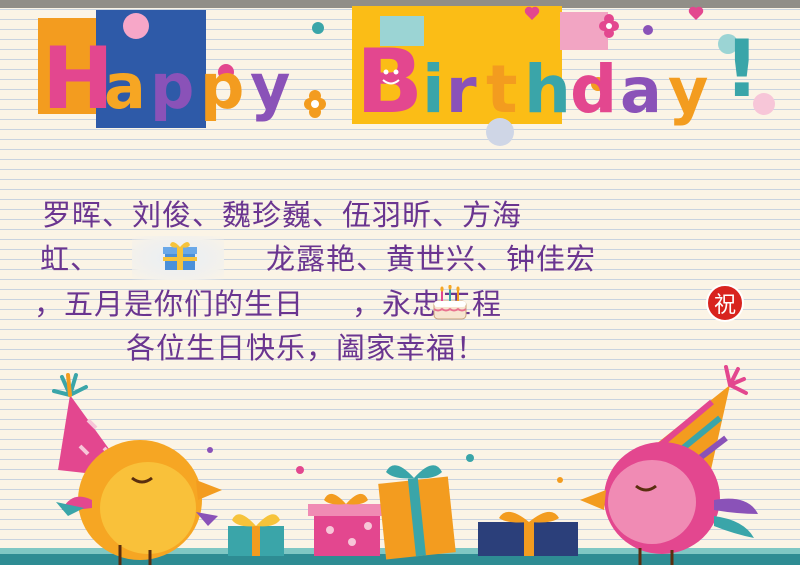  I want to click on gift-box-orange, so click(417, 512).